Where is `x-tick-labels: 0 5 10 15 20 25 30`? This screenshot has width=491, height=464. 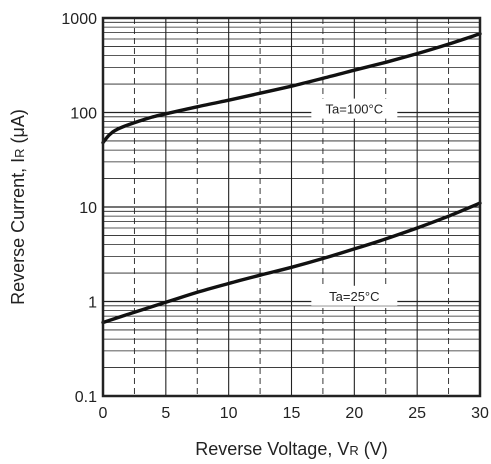 x-tick-labels: 0 5 10 15 20 25 30 is located at coordinates (294, 413).